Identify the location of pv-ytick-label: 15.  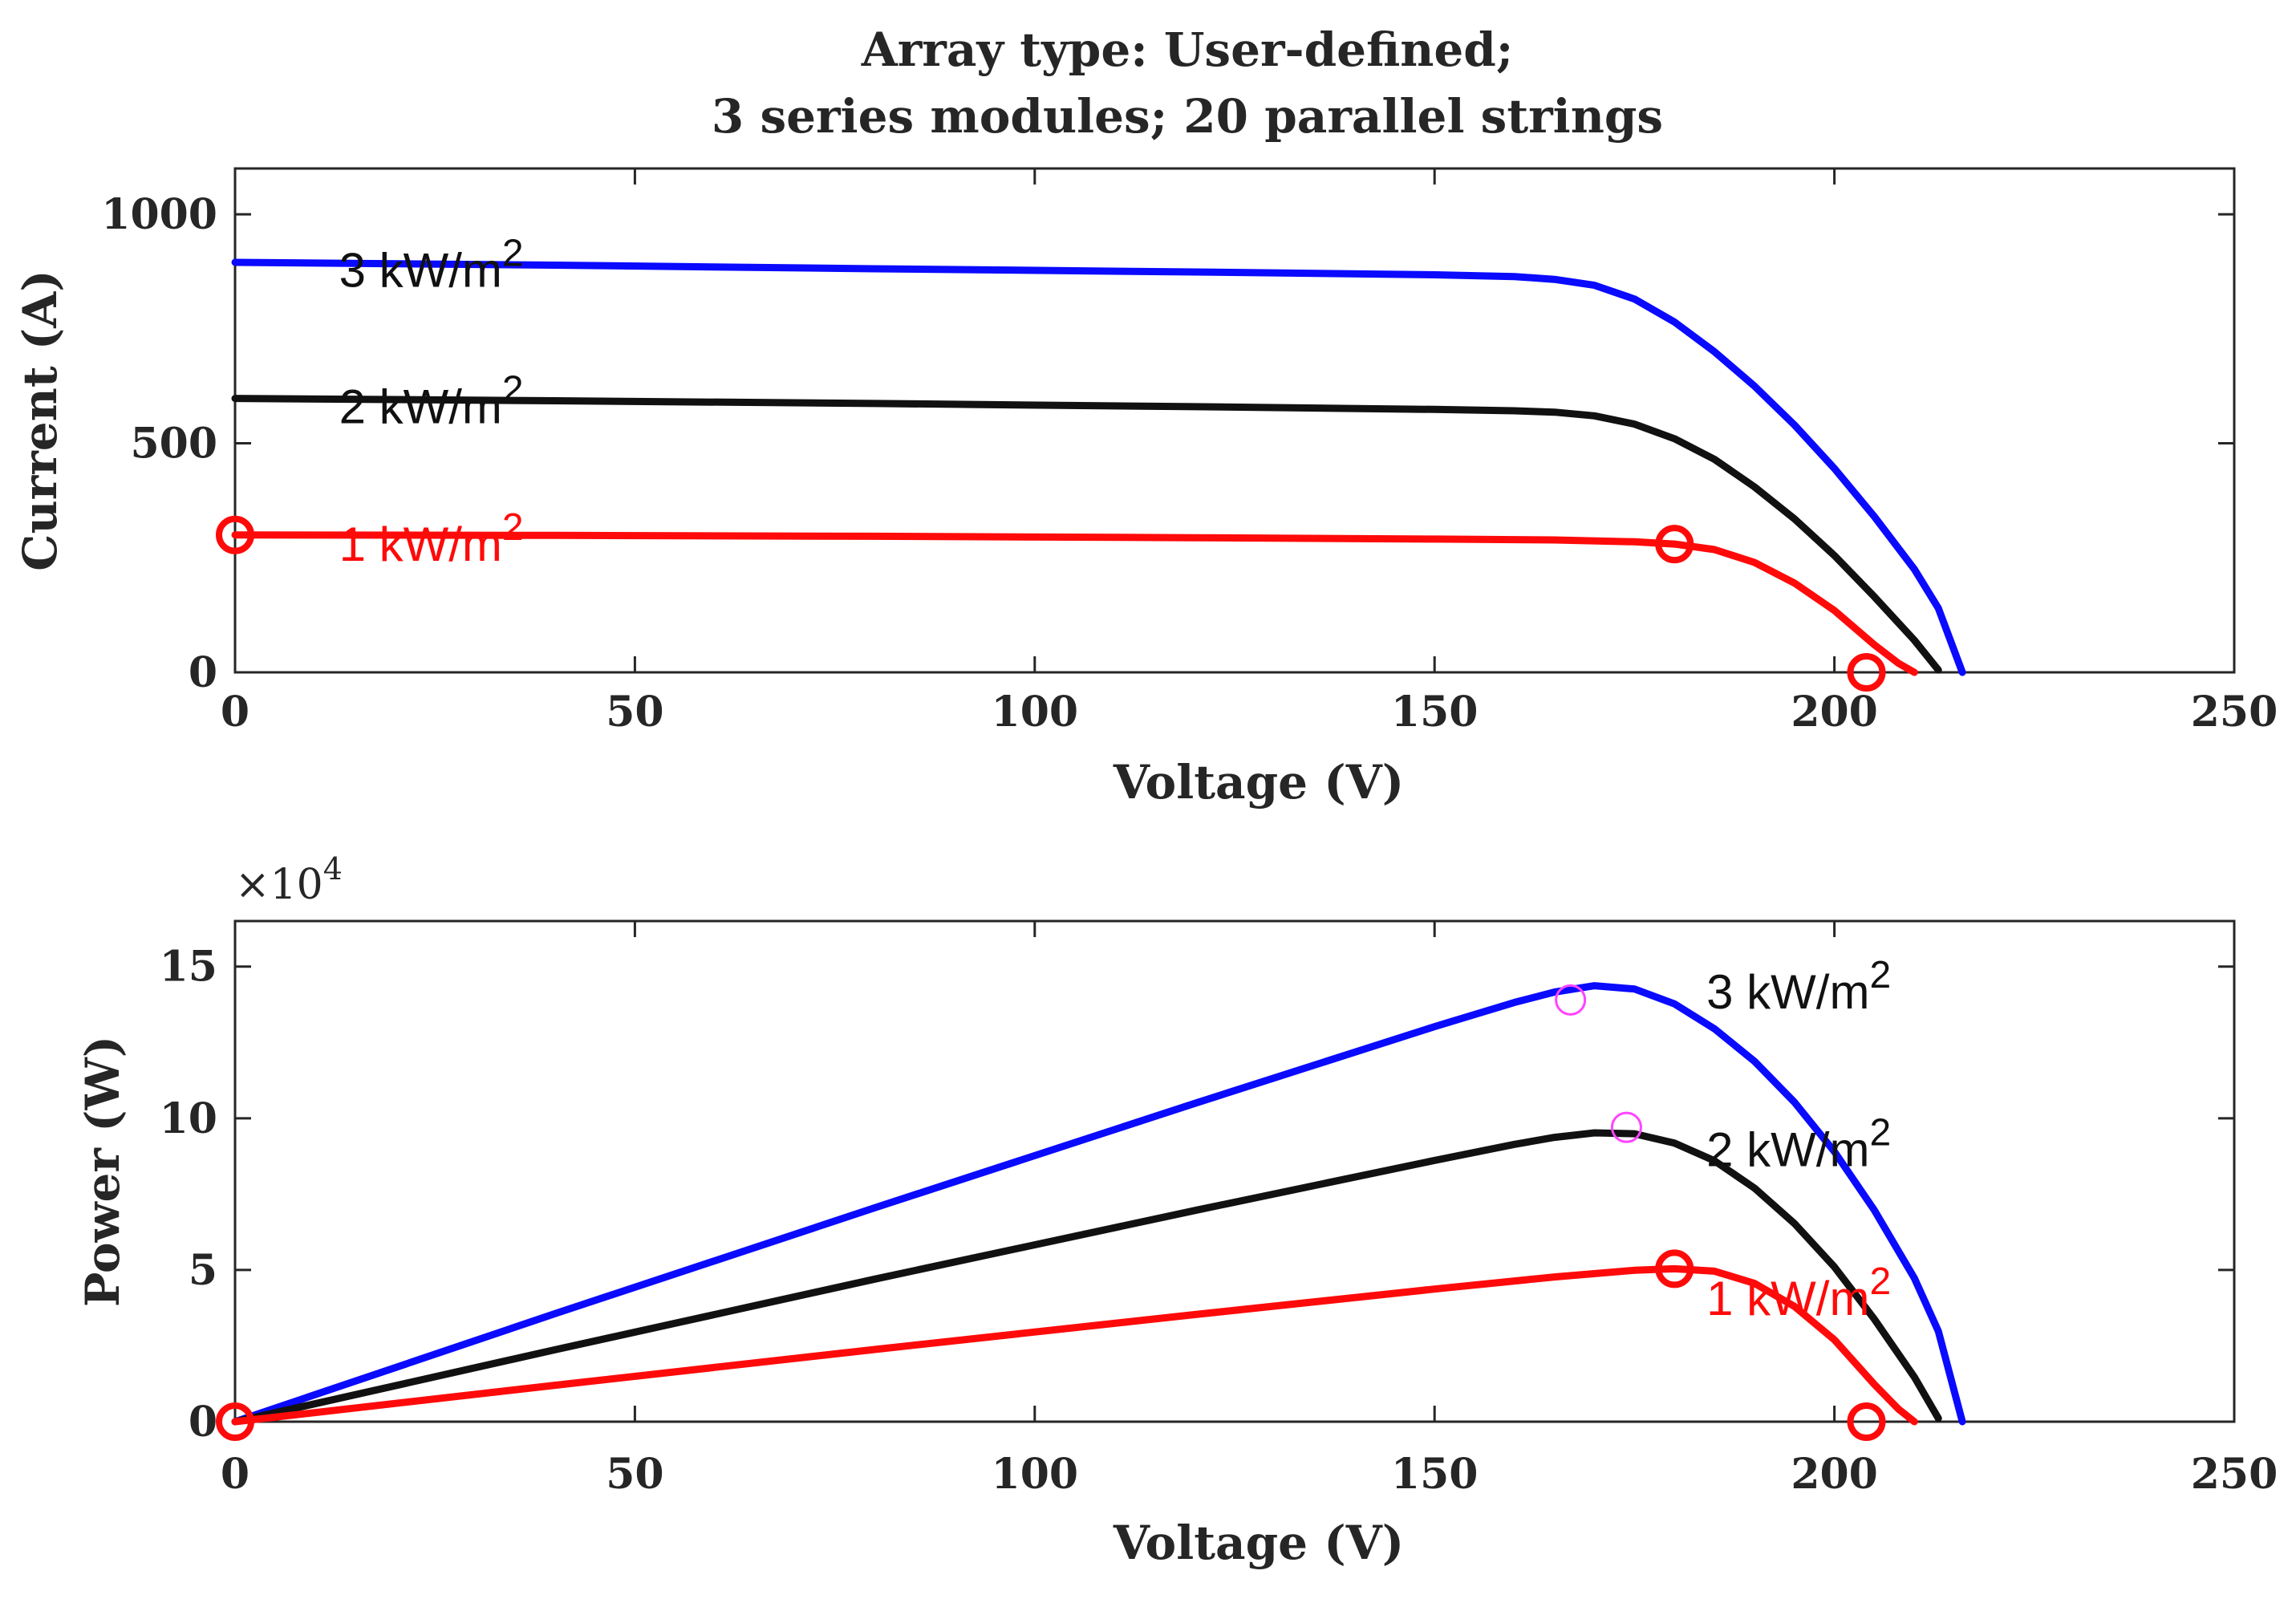
(188, 967).